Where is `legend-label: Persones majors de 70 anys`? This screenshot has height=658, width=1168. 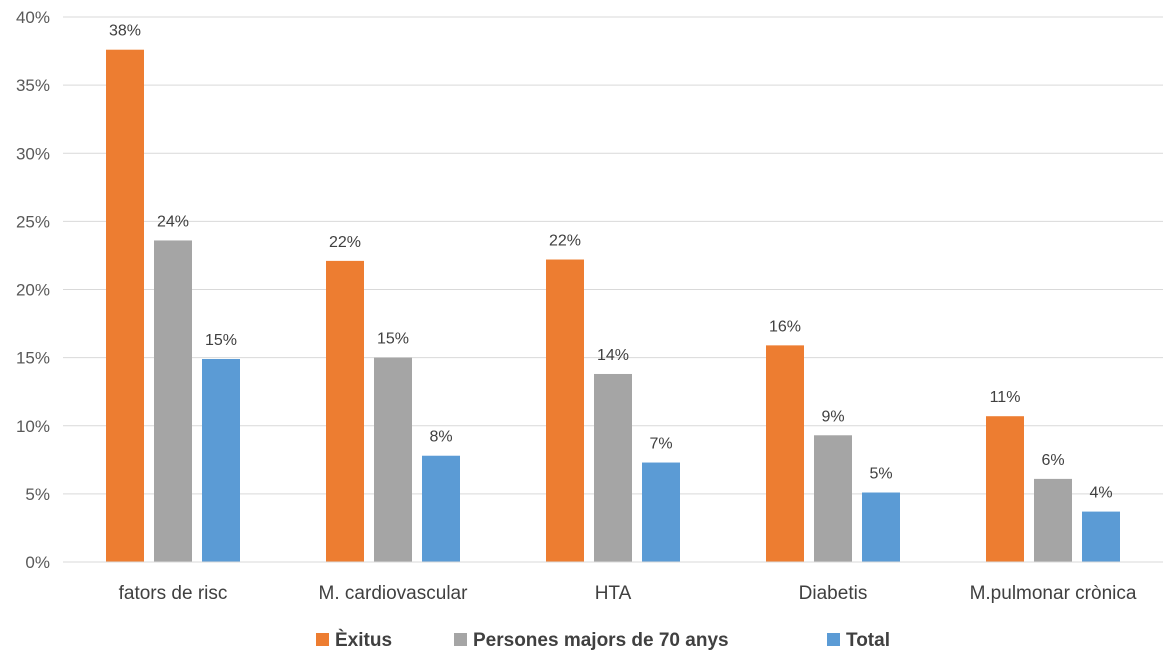
legend-label: Persones majors de 70 anys is located at coordinates (601, 640).